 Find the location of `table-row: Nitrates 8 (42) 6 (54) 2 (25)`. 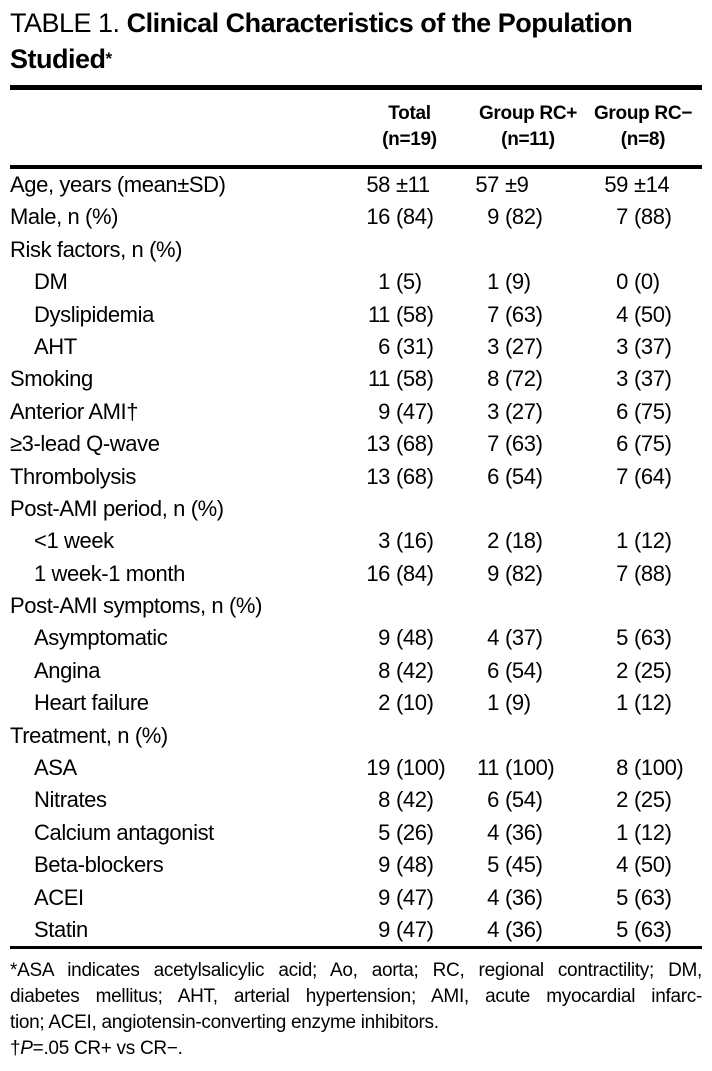

table-row: Nitrates 8 (42) 6 (54) 2 (25) is located at coordinates (356, 800).